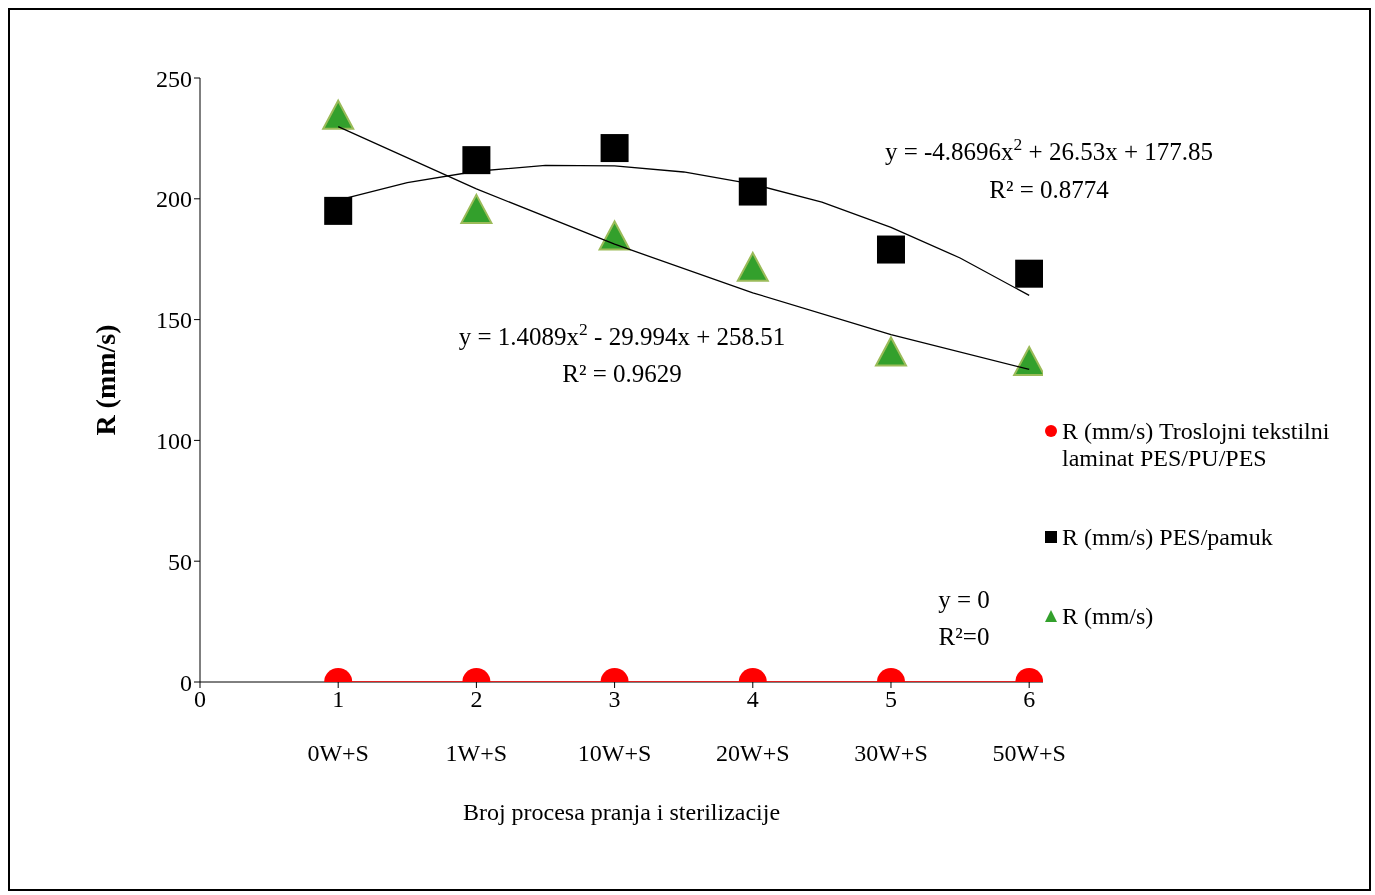 This screenshot has width=1375, height=895. What do you see at coordinates (622, 373) in the screenshot?
I see `annotation: R² = 0.9629` at bounding box center [622, 373].